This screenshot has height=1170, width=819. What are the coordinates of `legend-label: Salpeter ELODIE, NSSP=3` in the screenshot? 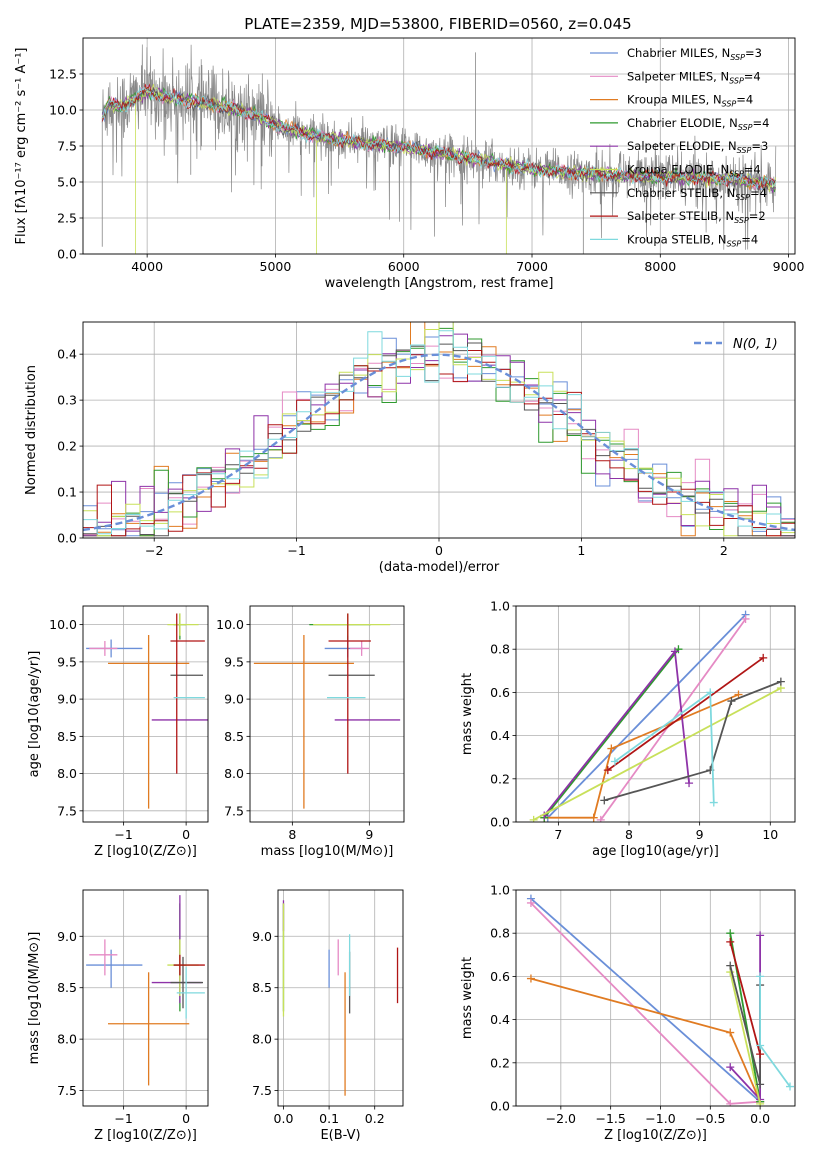 It's located at (697, 147).